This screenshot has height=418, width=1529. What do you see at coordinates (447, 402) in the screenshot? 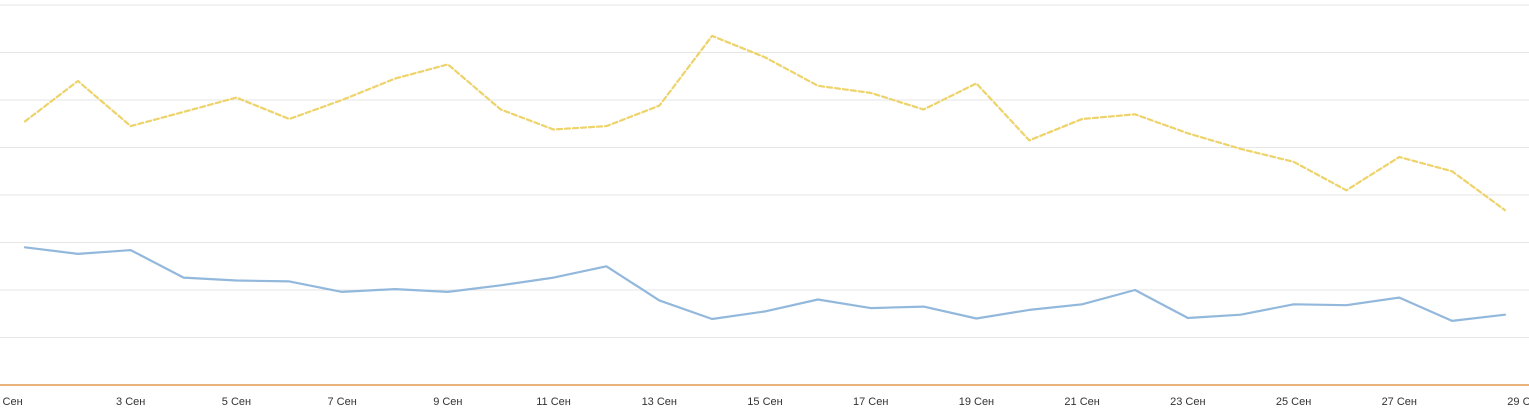
I see `x-tick-label: 9 Сен` at bounding box center [447, 402].